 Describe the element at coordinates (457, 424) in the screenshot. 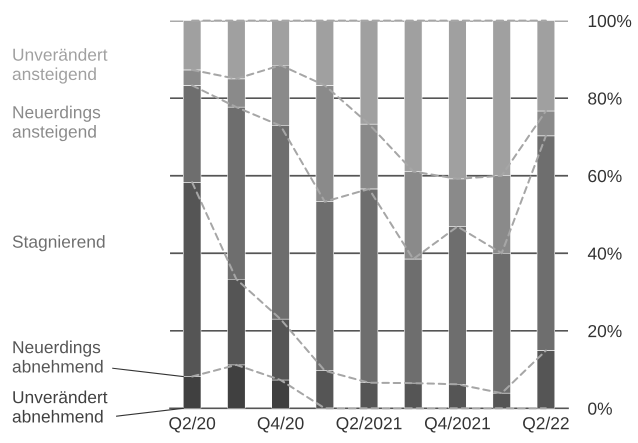

I see `x-tick-label: Q4/2021` at that location.